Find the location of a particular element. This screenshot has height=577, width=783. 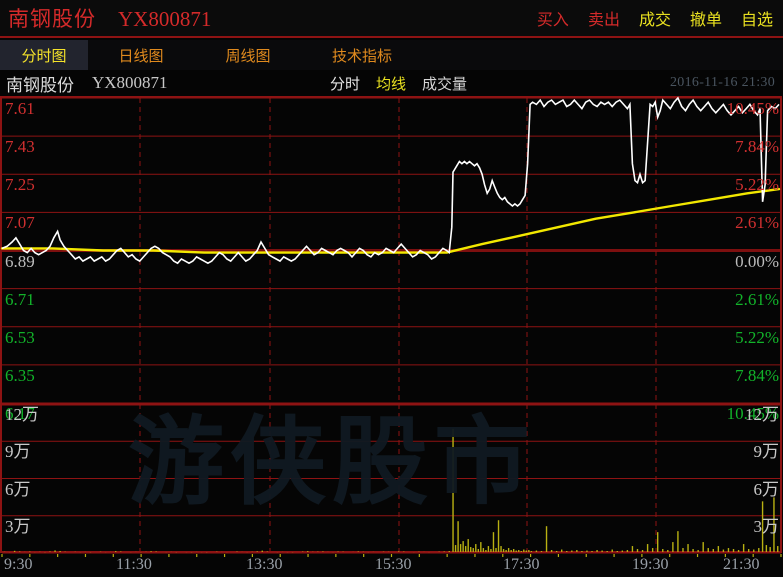

header-stock-code: YX800871 is located at coordinates (165, 19).